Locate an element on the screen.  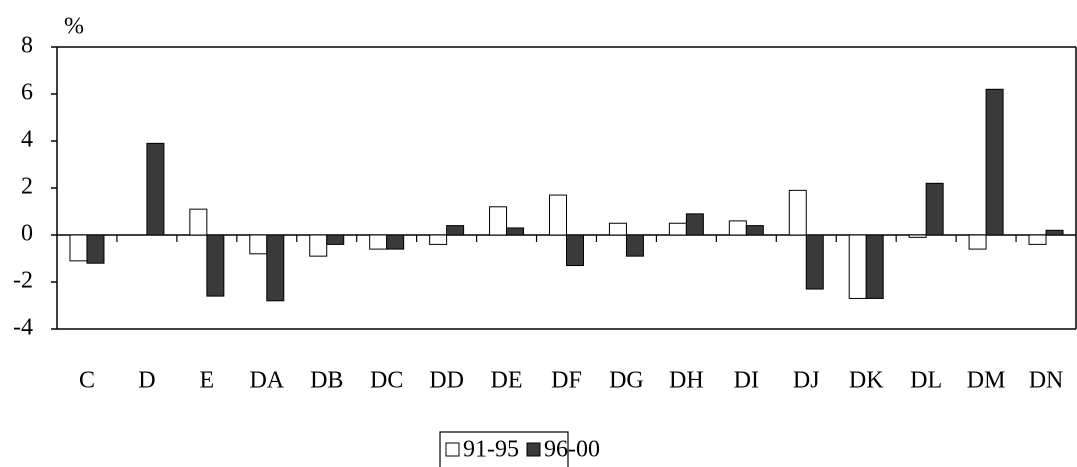
x-tick-label: DN is located at coordinates (1046, 381).